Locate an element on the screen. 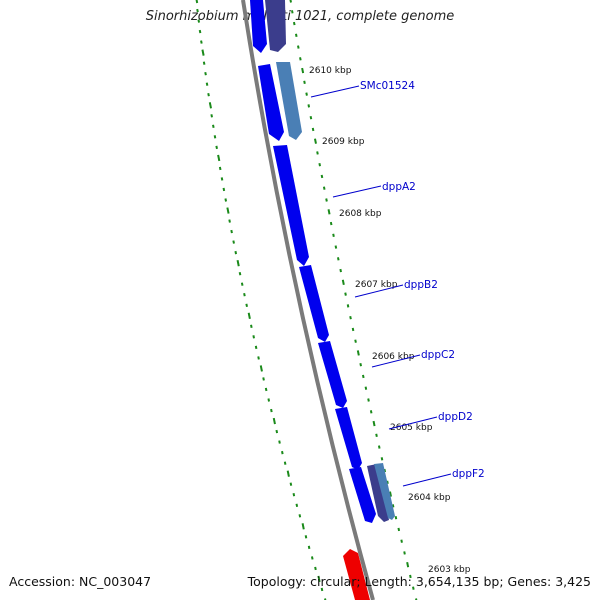 This screenshot has height=600, width=600. gene-arrow-SMc01524-left is located at coordinates (271, 102).